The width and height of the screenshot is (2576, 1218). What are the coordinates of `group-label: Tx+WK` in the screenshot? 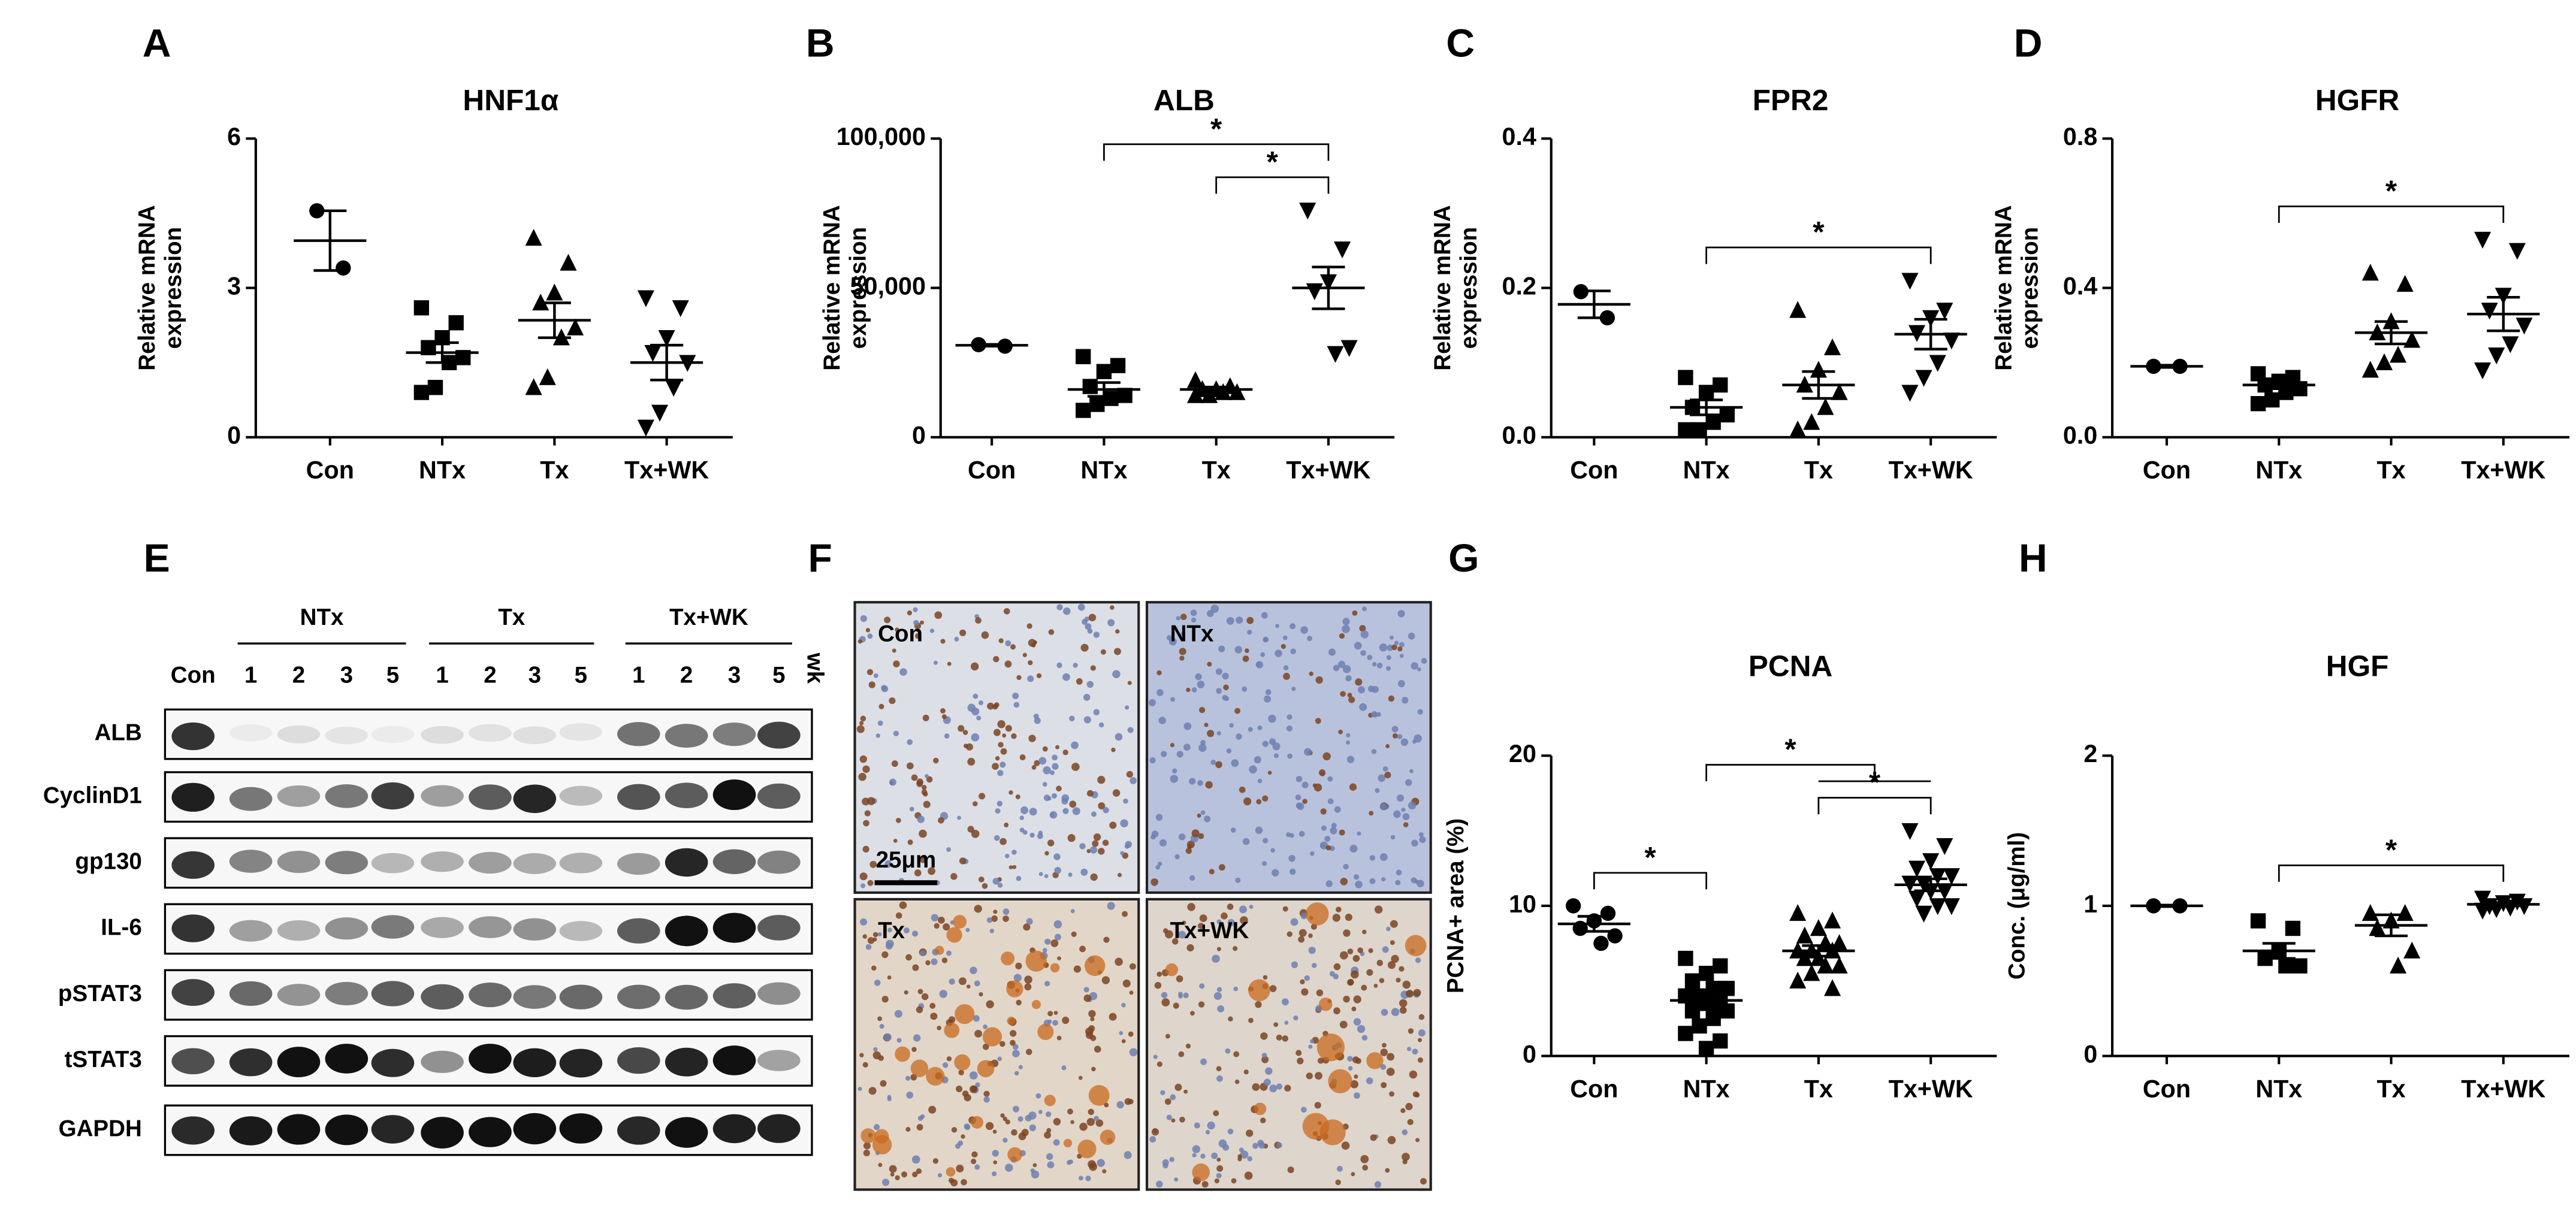 It's located at (709, 617).